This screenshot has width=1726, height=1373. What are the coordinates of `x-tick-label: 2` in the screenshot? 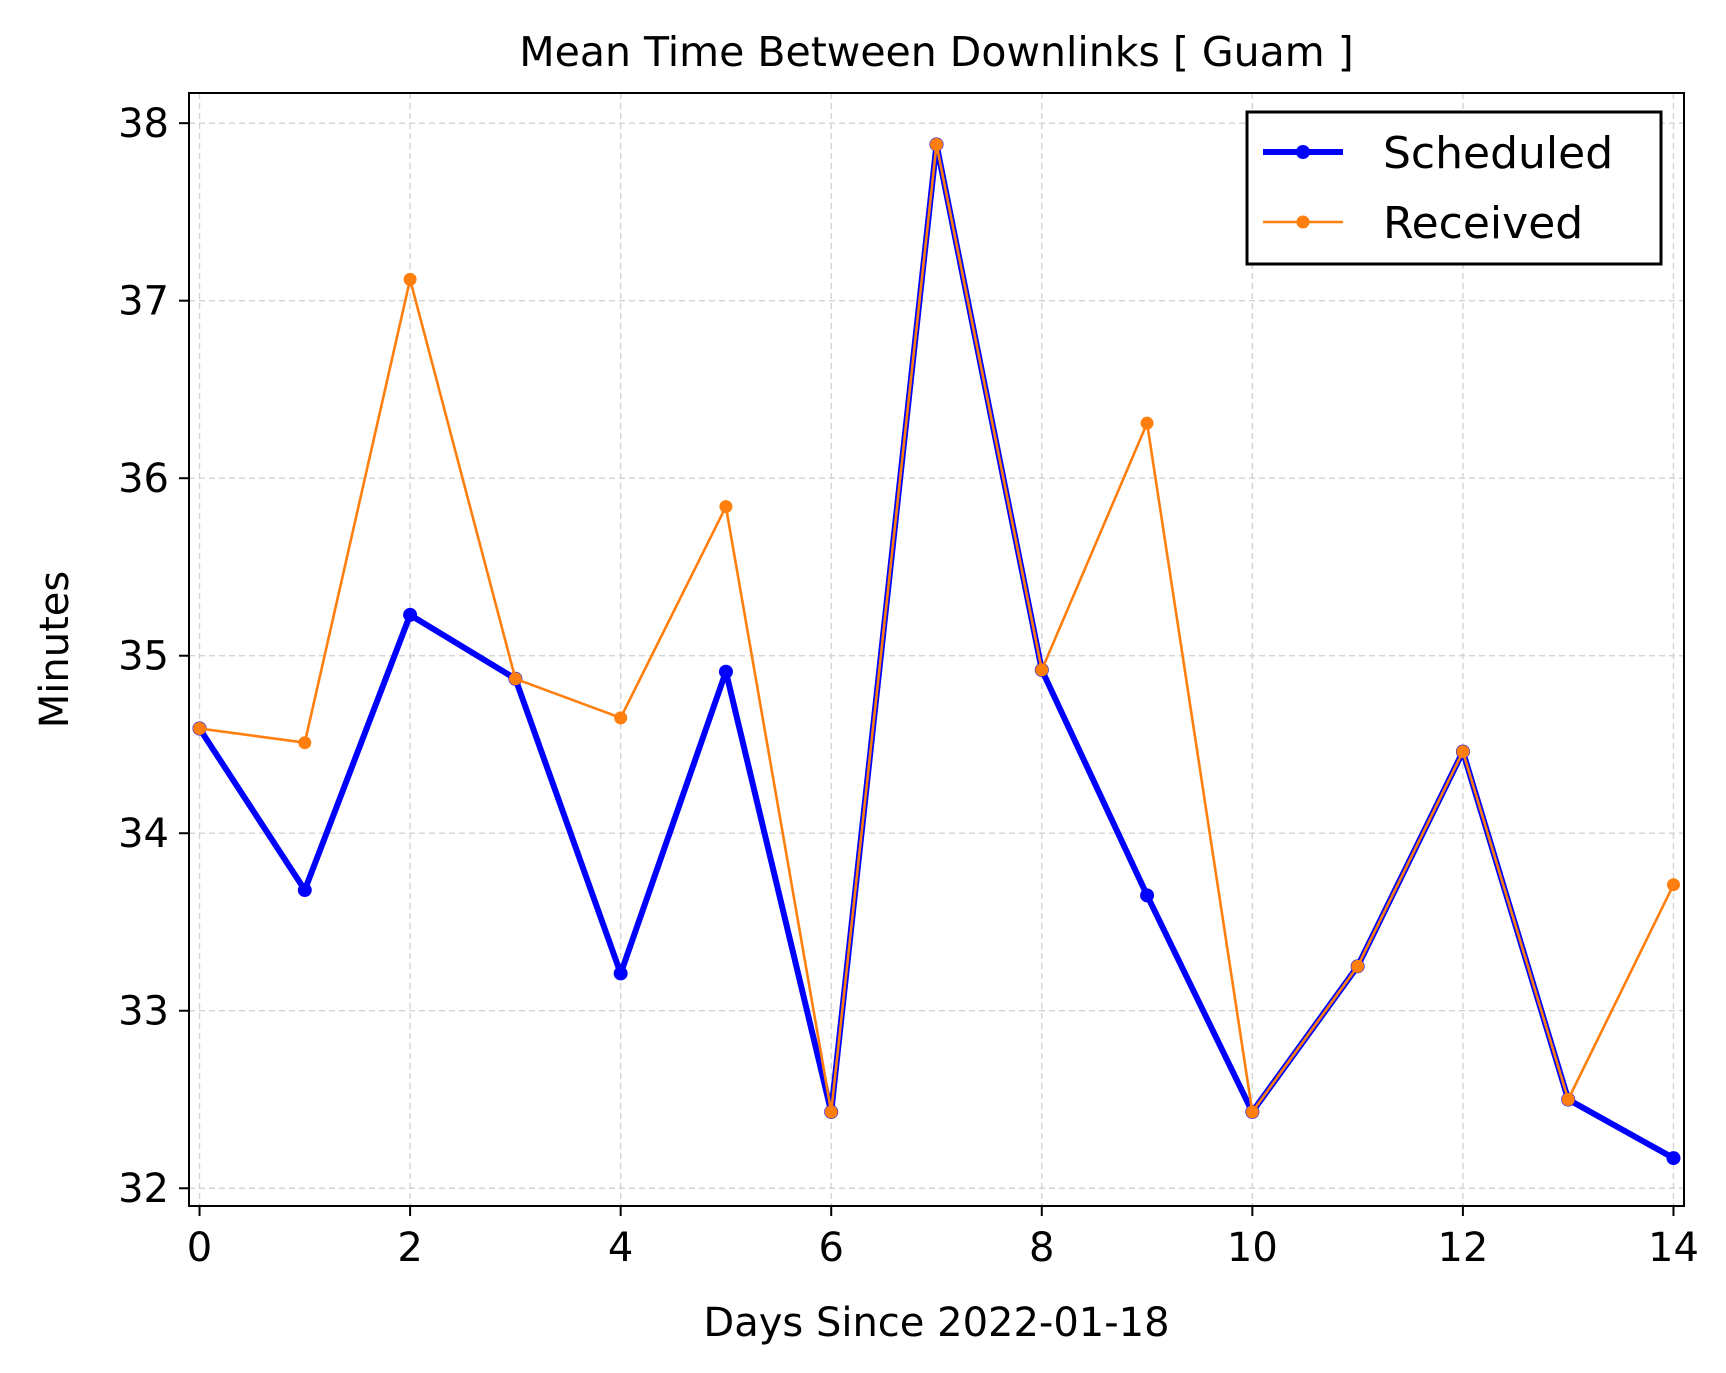 It's located at (409, 1248).